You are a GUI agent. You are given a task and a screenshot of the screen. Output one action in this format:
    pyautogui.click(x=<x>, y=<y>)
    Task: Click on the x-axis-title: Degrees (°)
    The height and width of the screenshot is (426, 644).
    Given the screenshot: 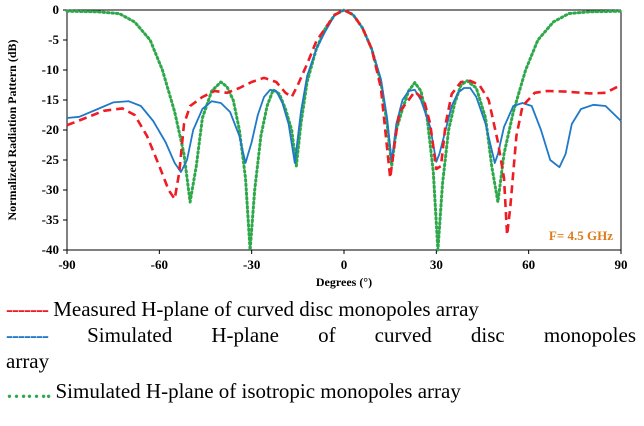 What is the action you would take?
    pyautogui.click(x=344, y=282)
    